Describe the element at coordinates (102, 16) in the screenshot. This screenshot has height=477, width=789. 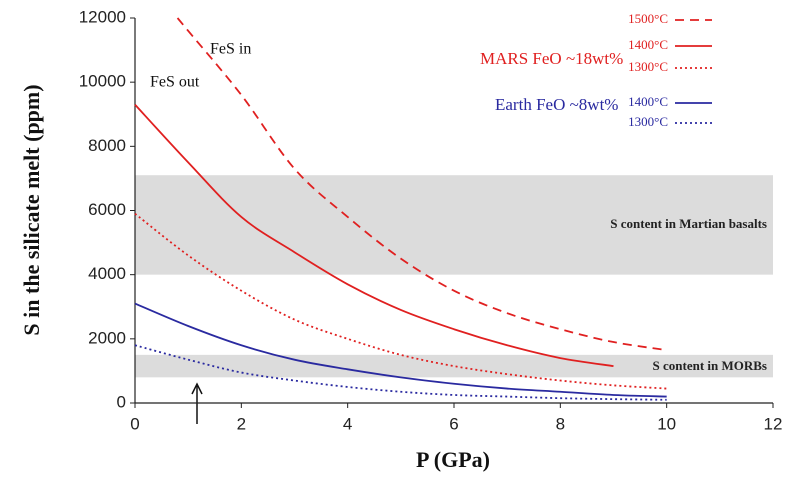
I see `y-tick-label: 12000` at that location.